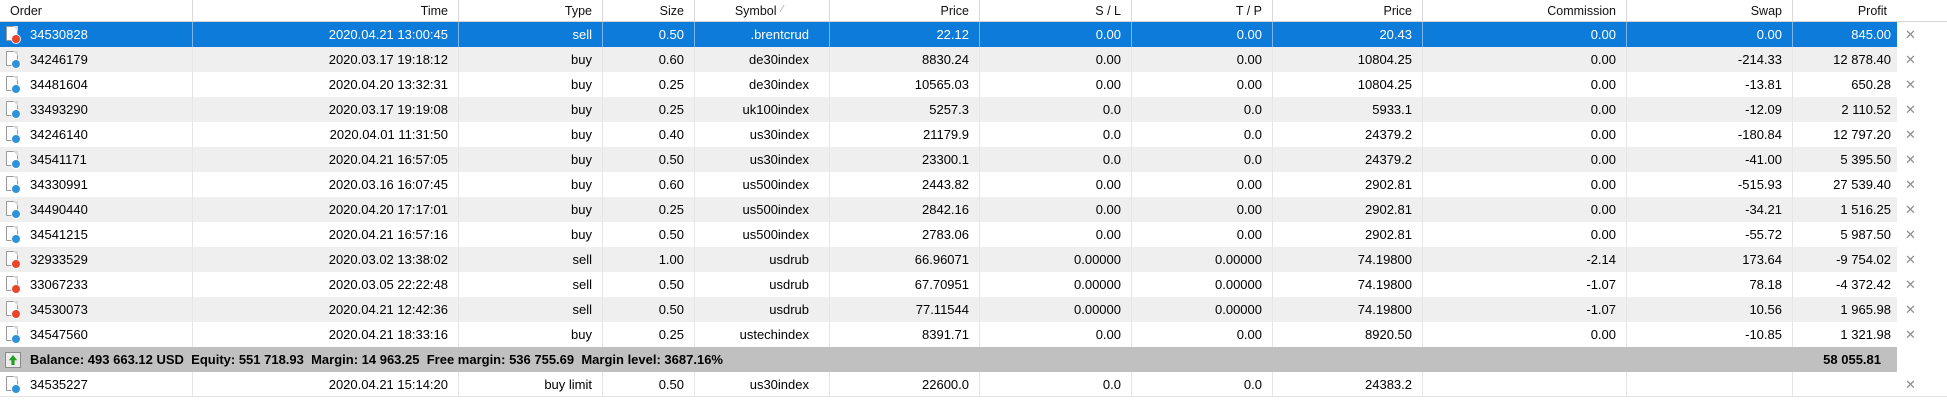 The image size is (1947, 400). I want to click on cell-profit: 5 987.50, so click(1865, 234).